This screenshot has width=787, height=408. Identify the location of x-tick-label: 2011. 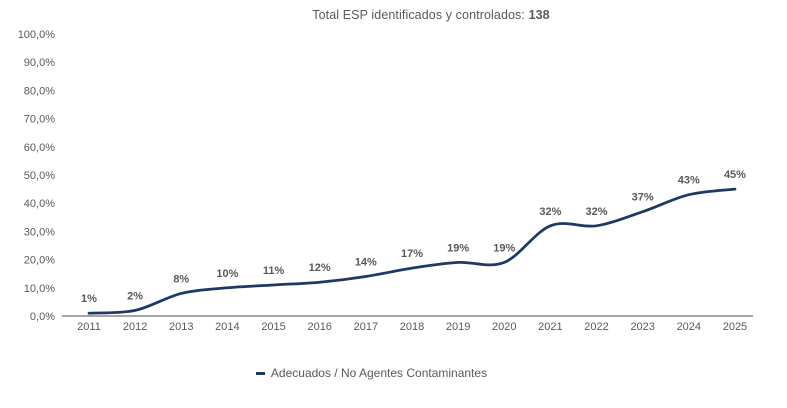
(89, 327).